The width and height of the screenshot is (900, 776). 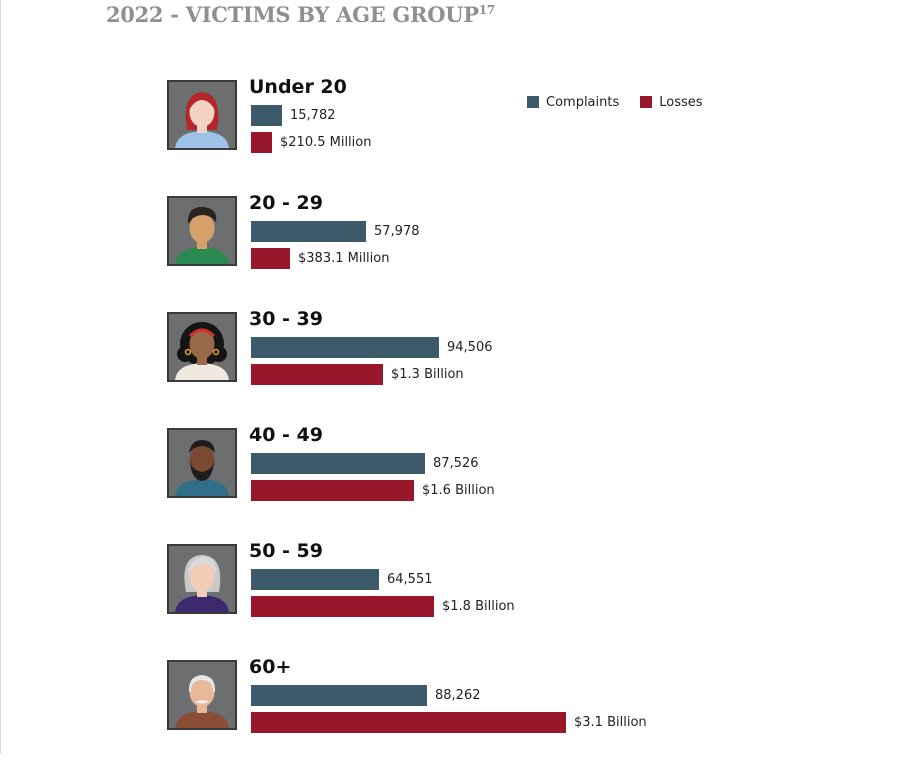 I want to click on age-group-label: 40 - 49, so click(x=286, y=435).